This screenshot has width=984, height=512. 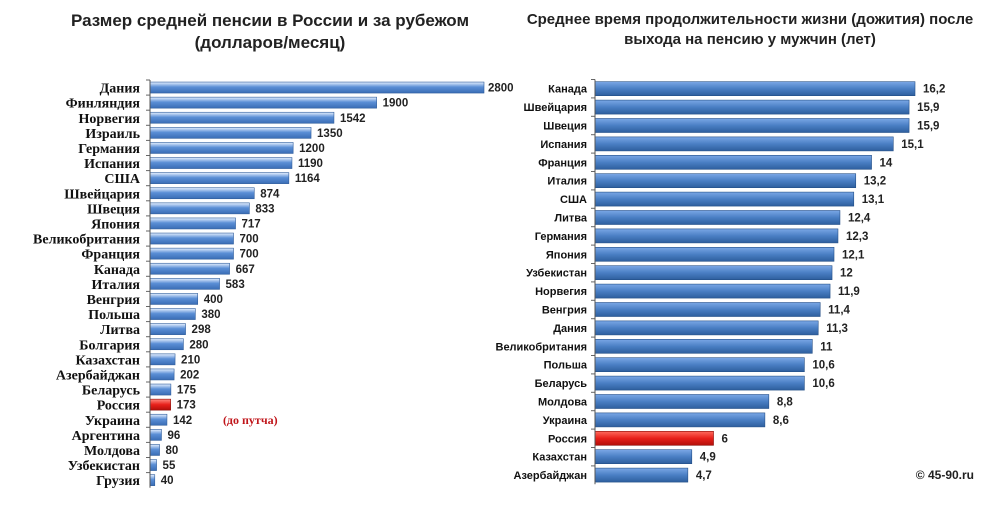 What do you see at coordinates (785, 403) in the screenshot?
I see `life-value-label: 8,8` at bounding box center [785, 403].